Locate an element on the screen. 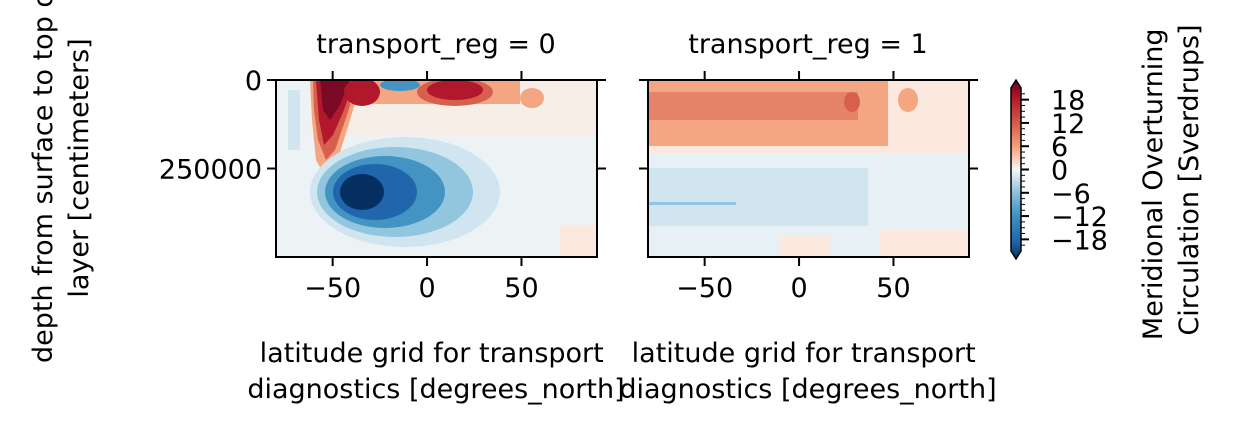 This screenshot has height=438, width=1239. x-ticks-reg-1: −50 0 50 is located at coordinates (793, 187).